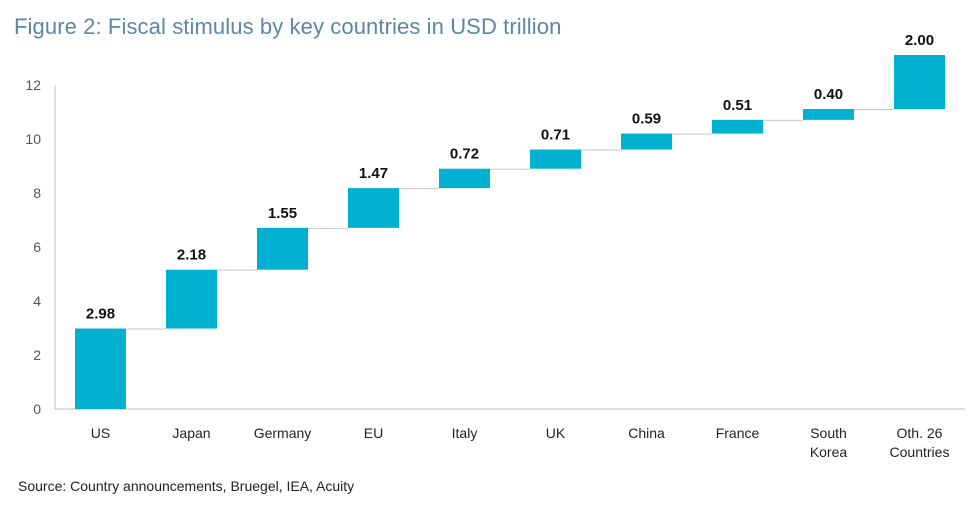 This screenshot has height=512, width=980. Describe the element at coordinates (646, 433) in the screenshot. I see `x-tick-label: China` at that location.